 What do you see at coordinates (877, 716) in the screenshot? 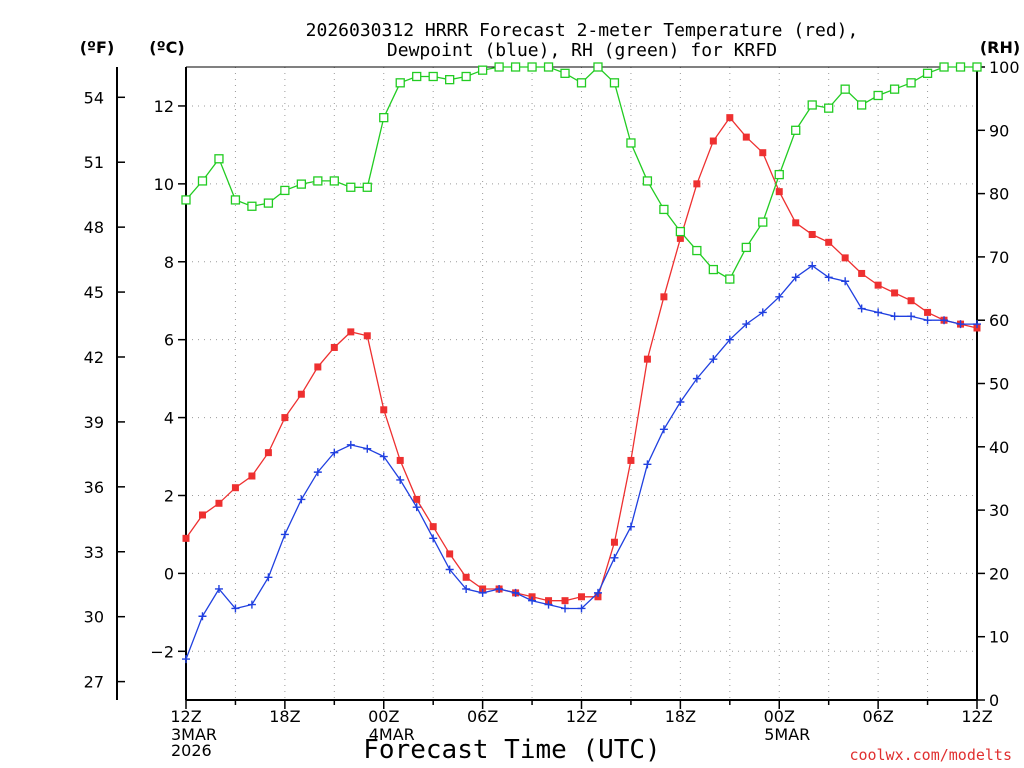
I see `time-tick-label: 06Z` at bounding box center [877, 716].